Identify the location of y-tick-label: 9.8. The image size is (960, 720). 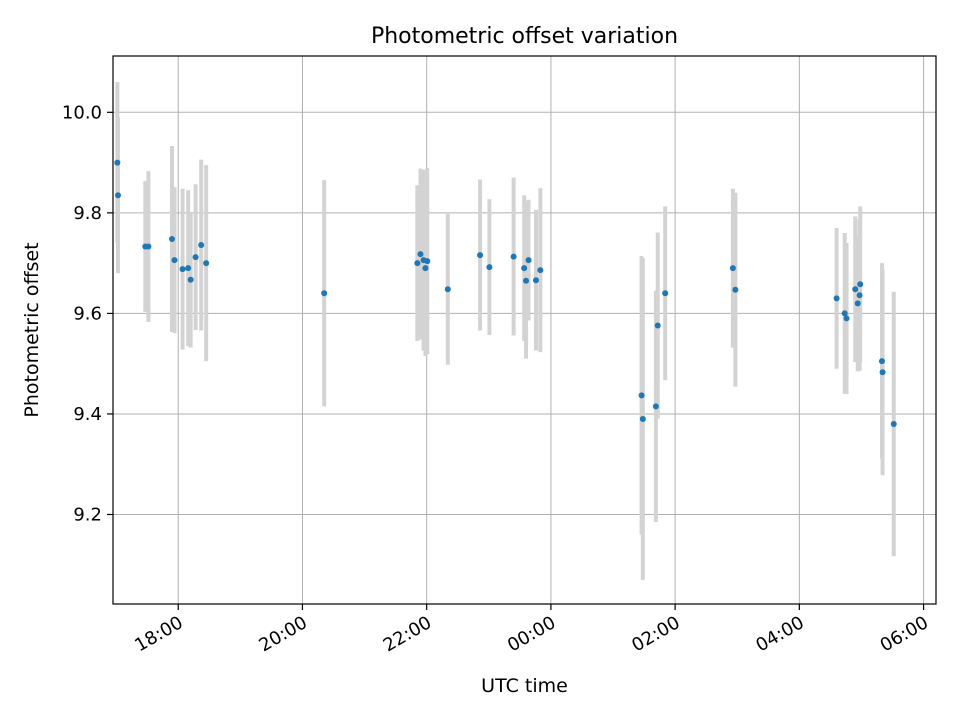
(87, 213).